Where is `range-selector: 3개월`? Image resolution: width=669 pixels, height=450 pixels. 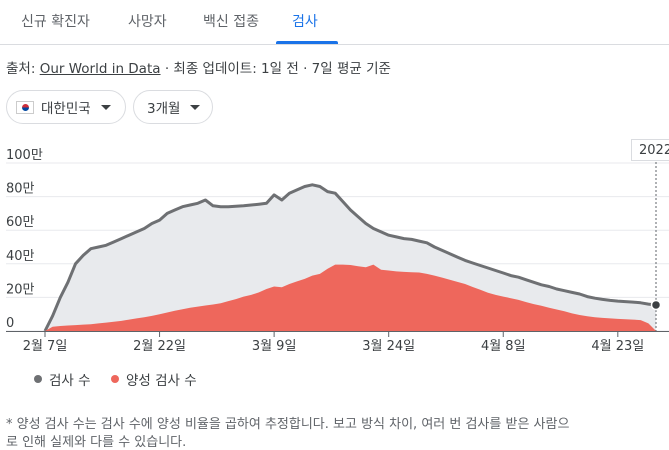 range-selector: 3개월 is located at coordinates (173, 107).